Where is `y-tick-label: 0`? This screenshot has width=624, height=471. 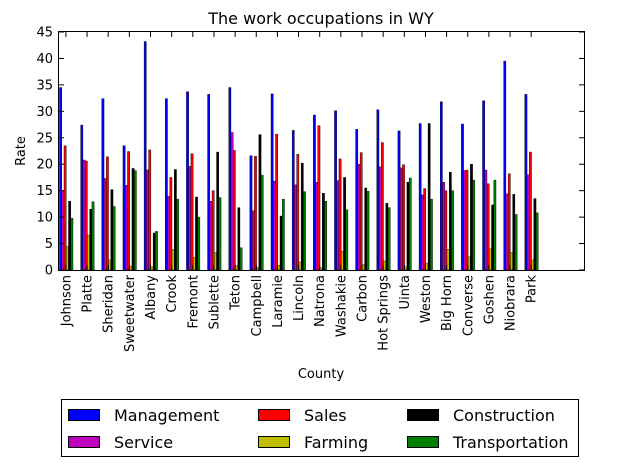 y-tick-label: 0 is located at coordinates (49, 271).